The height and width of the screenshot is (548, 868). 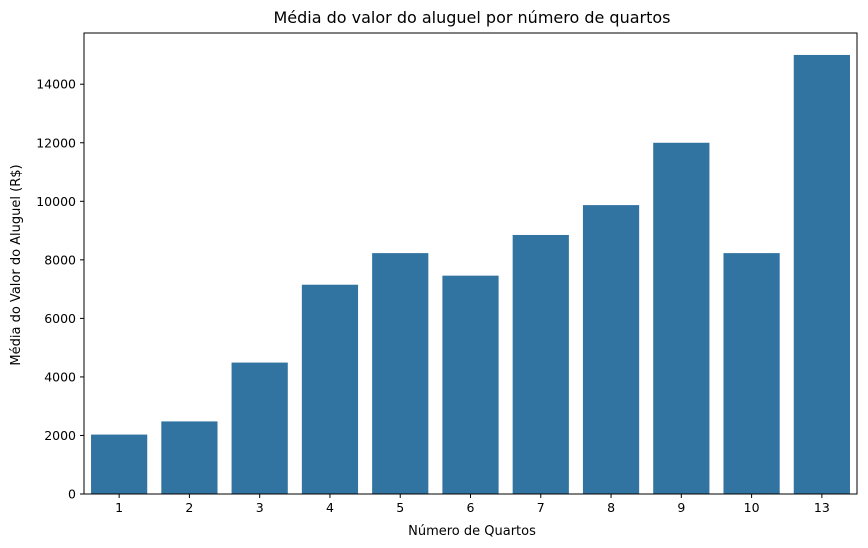 I want to click on x-tick-label: 6, so click(x=471, y=507).